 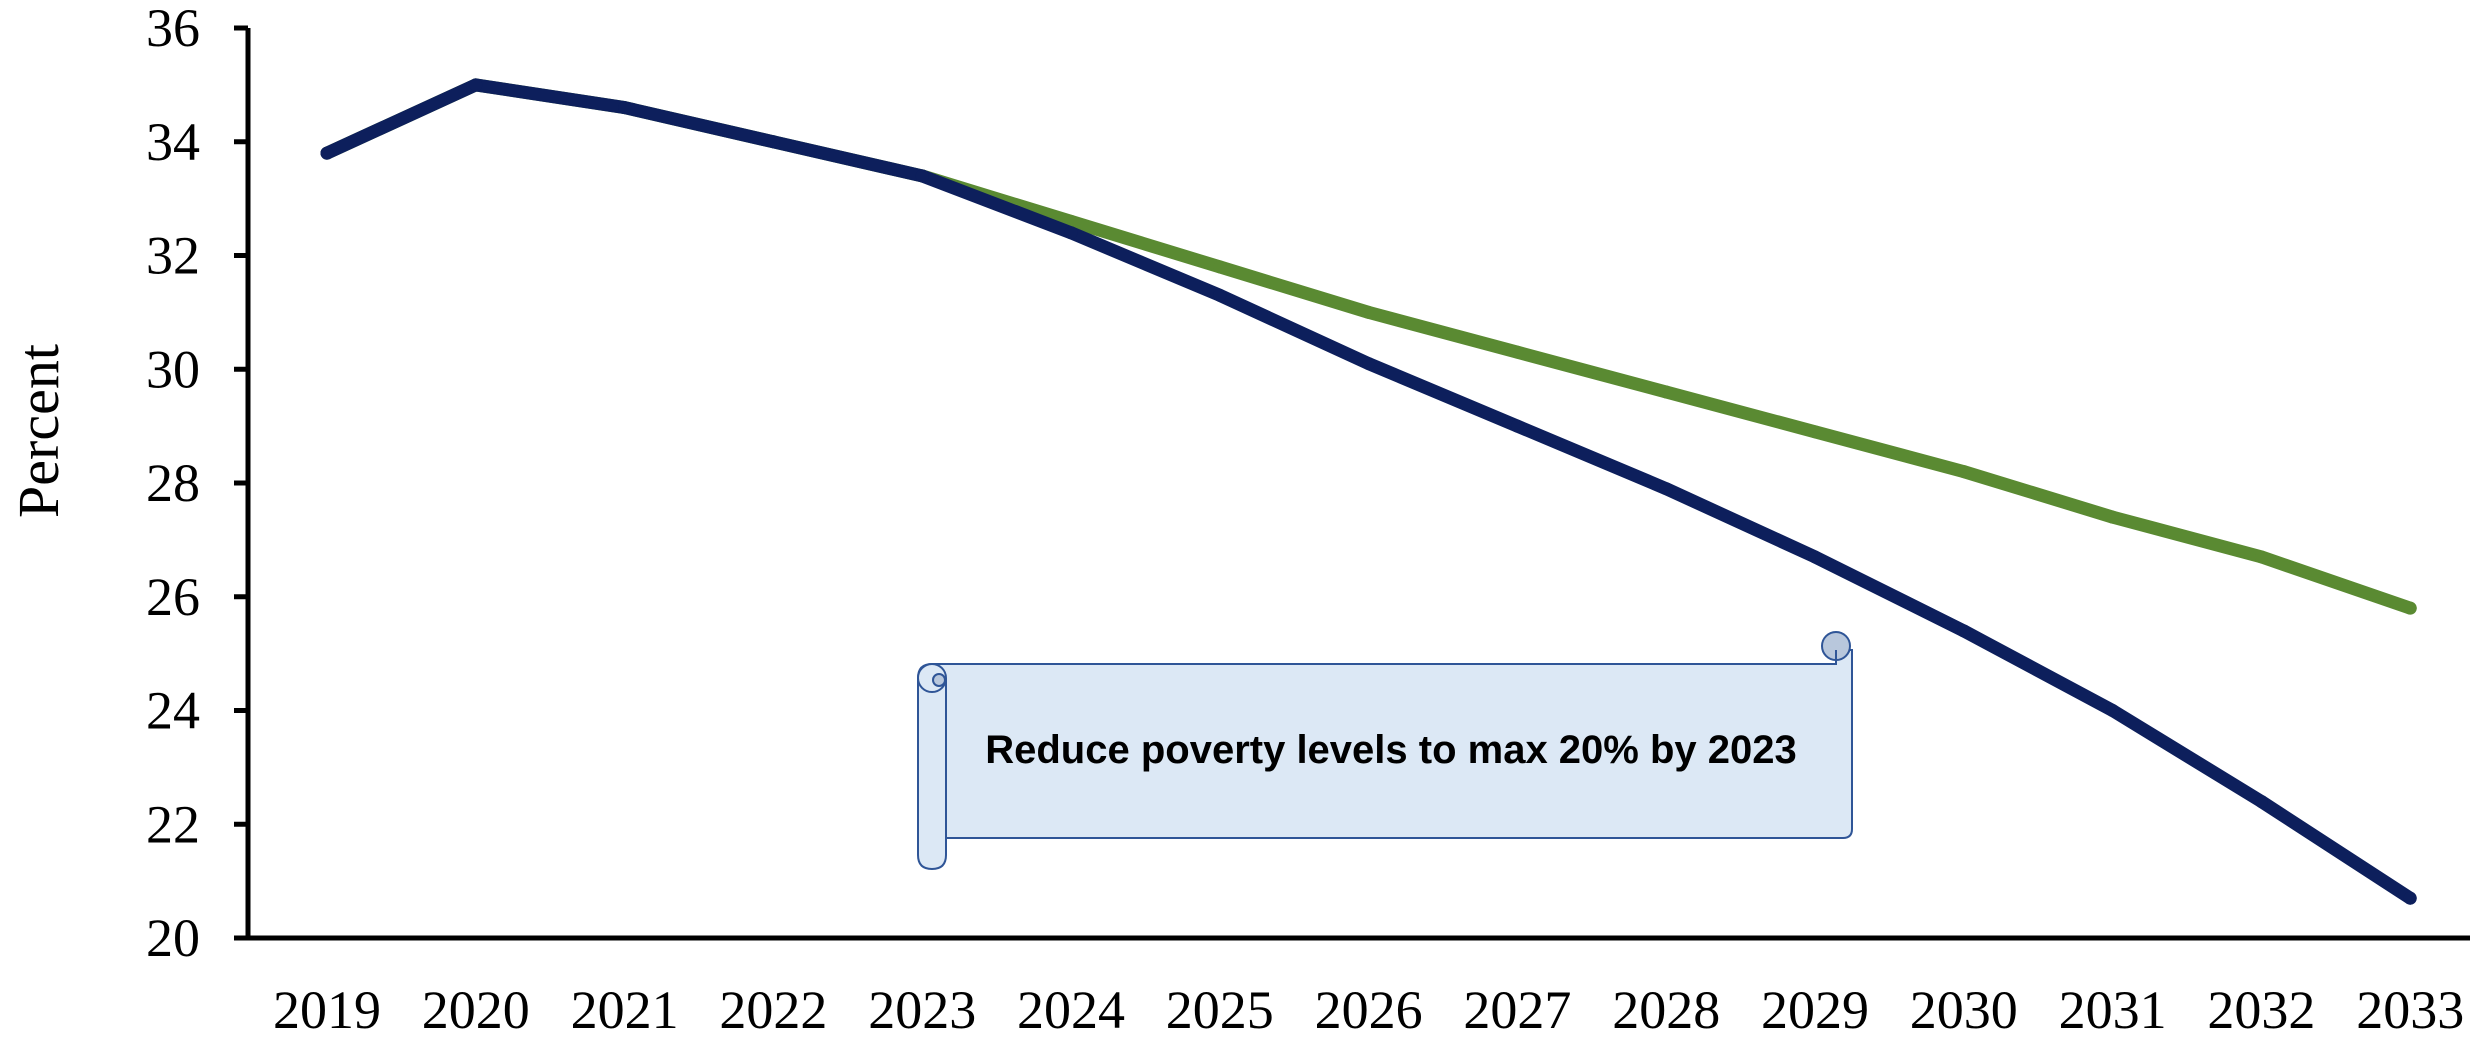 I want to click on annotation-banner: Reduce poverty levels to max 20% by 2023, so click(x=1385, y=751).